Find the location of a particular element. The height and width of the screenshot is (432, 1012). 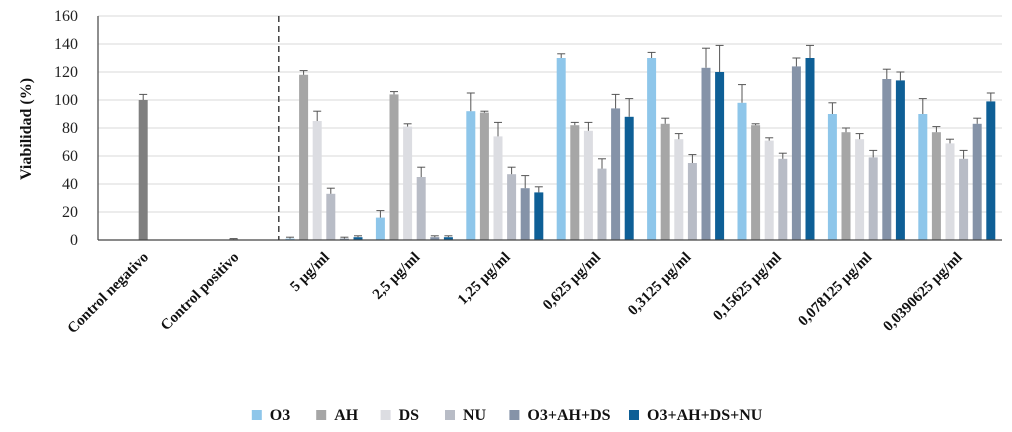

y-tick-label: 40 is located at coordinates (70, 184).